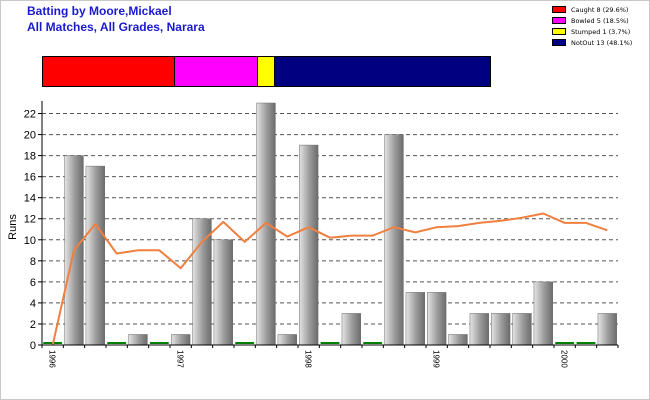  I want to click on legend-swatch-stumped, so click(559, 31).